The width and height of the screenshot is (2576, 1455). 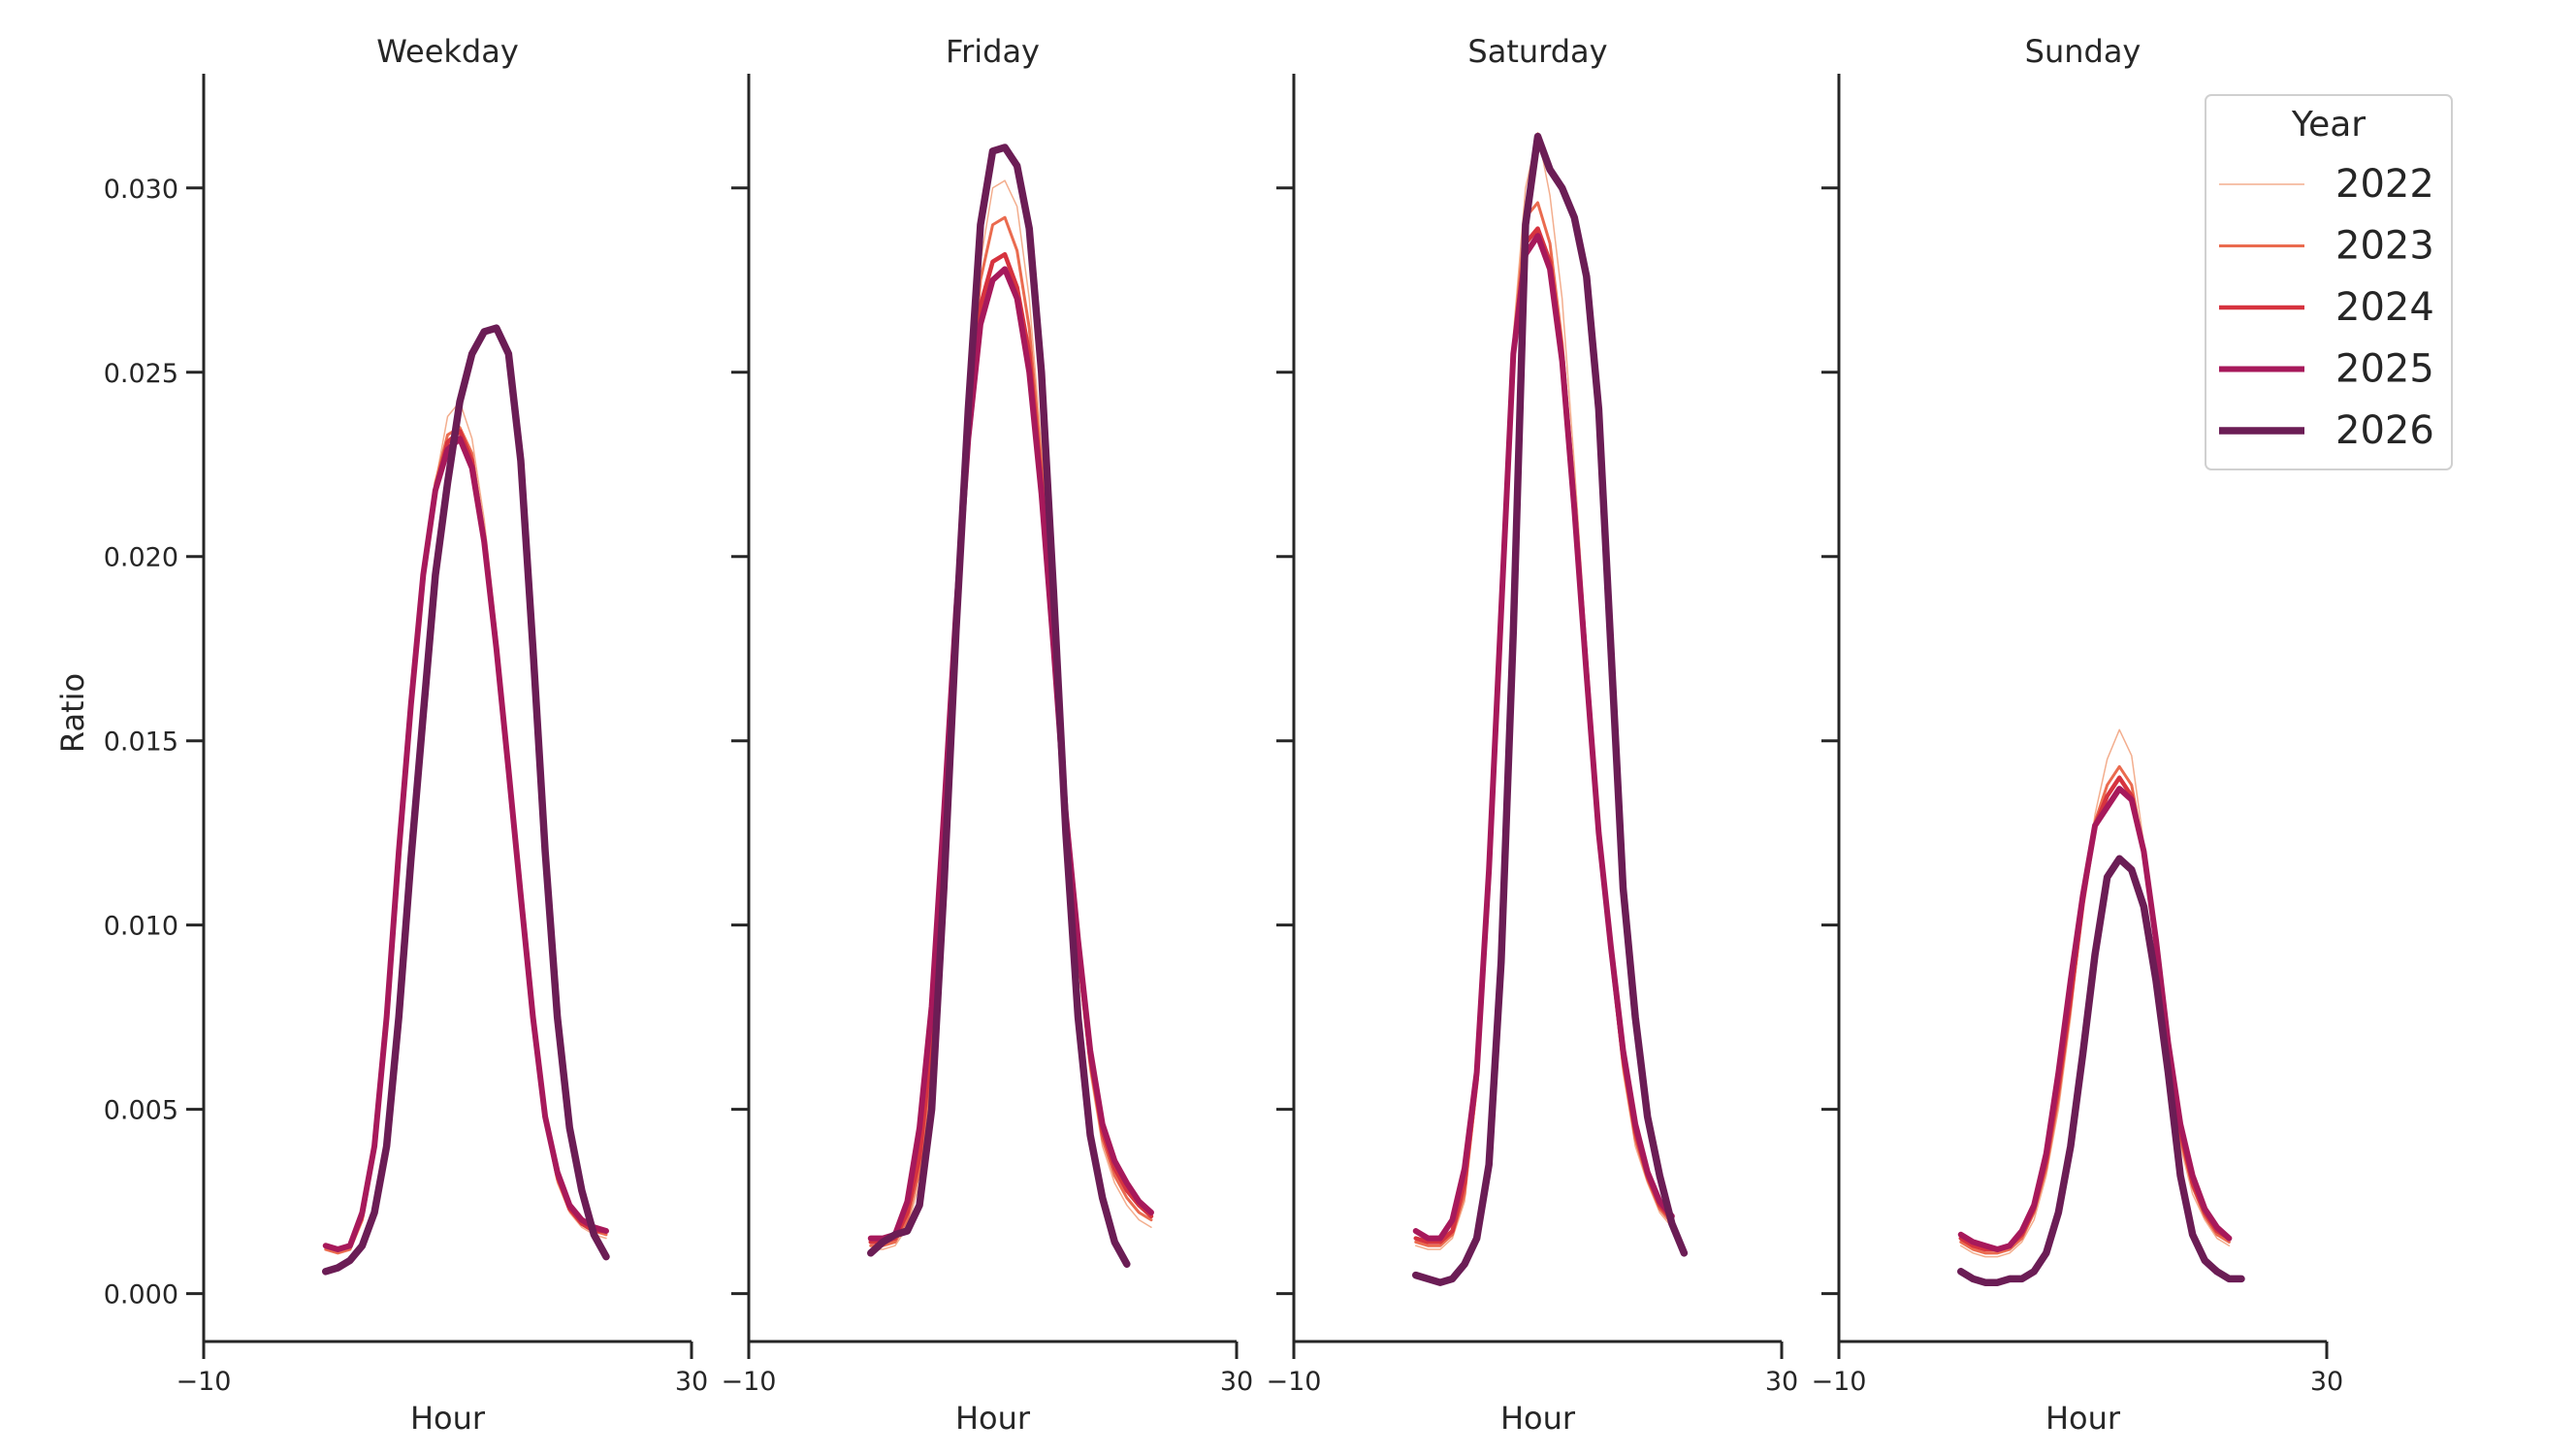 What do you see at coordinates (141, 927) in the screenshot?
I see `y-tick-label: 0.010` at bounding box center [141, 927].